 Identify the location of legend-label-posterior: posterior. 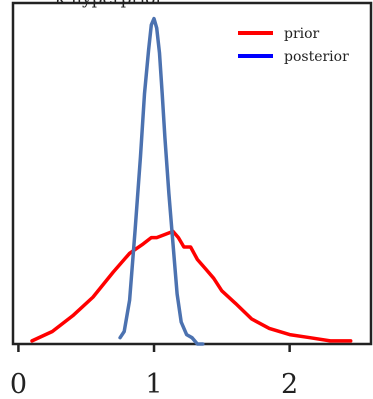
(316, 57).